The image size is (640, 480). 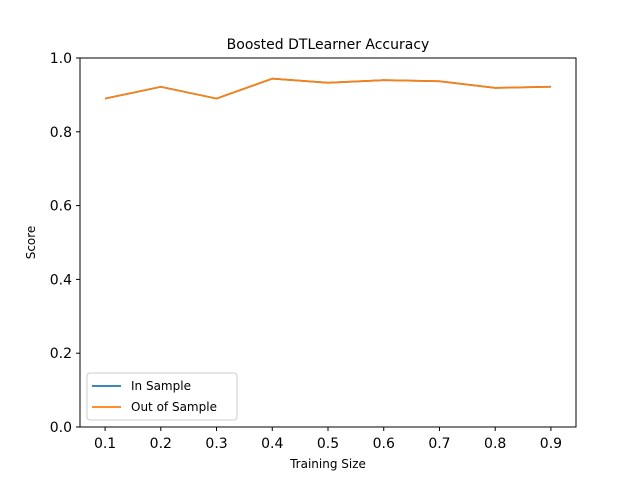 I want to click on x-tick-label: 0.3, so click(x=216, y=444).